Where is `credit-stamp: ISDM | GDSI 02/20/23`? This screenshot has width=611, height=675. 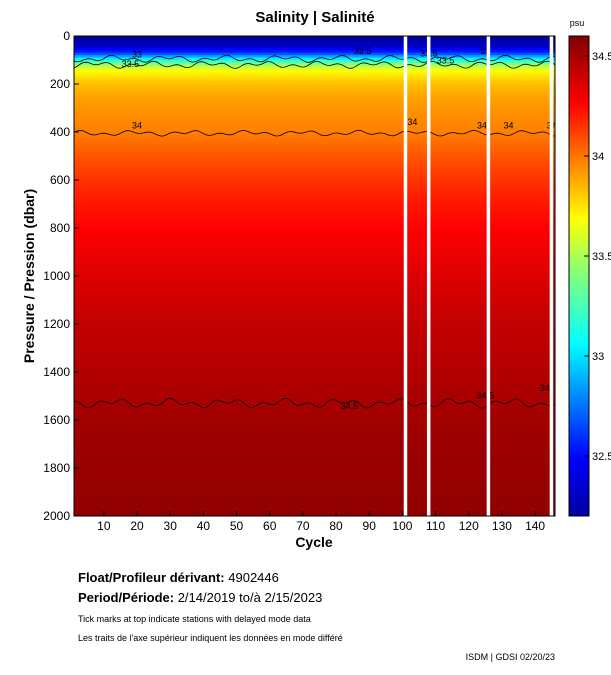 credit-stamp: ISDM | GDSI 02/20/23 is located at coordinates (510, 657).